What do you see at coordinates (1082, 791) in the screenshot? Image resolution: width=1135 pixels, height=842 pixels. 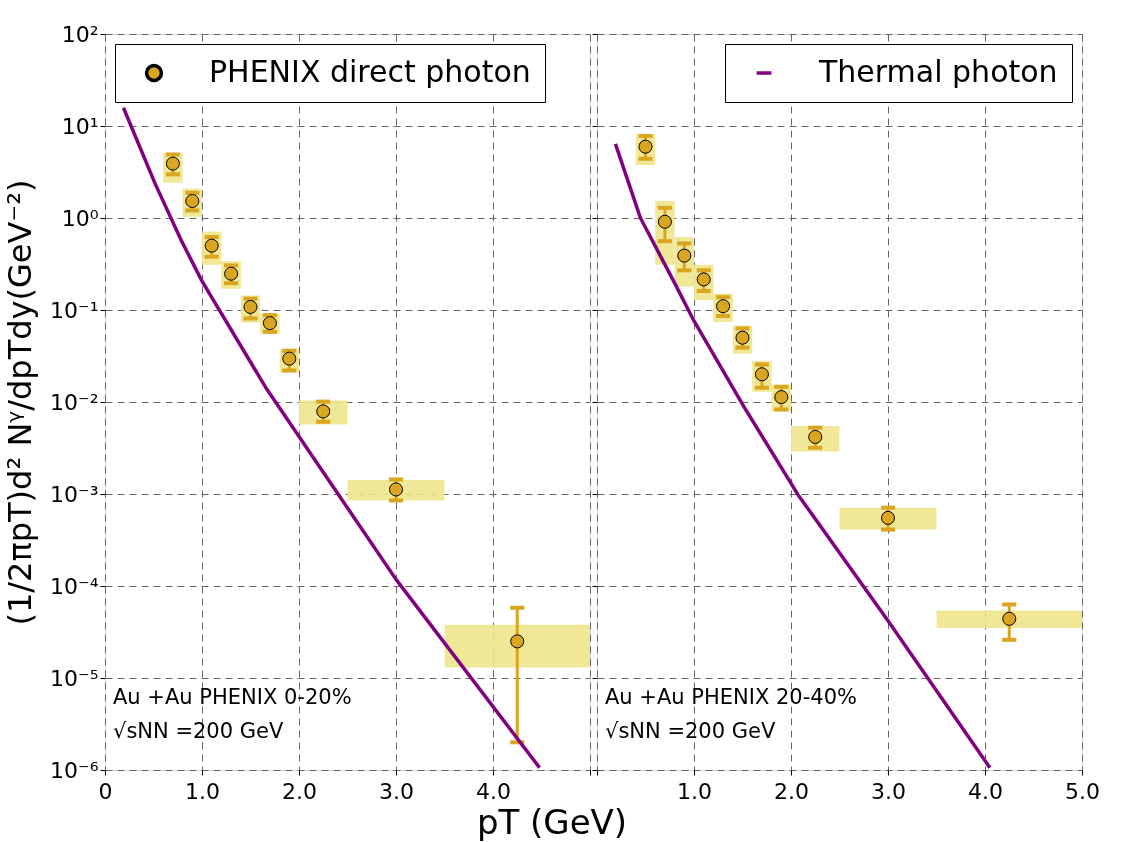 I see `x-tick-label: 5.0` at bounding box center [1082, 791].